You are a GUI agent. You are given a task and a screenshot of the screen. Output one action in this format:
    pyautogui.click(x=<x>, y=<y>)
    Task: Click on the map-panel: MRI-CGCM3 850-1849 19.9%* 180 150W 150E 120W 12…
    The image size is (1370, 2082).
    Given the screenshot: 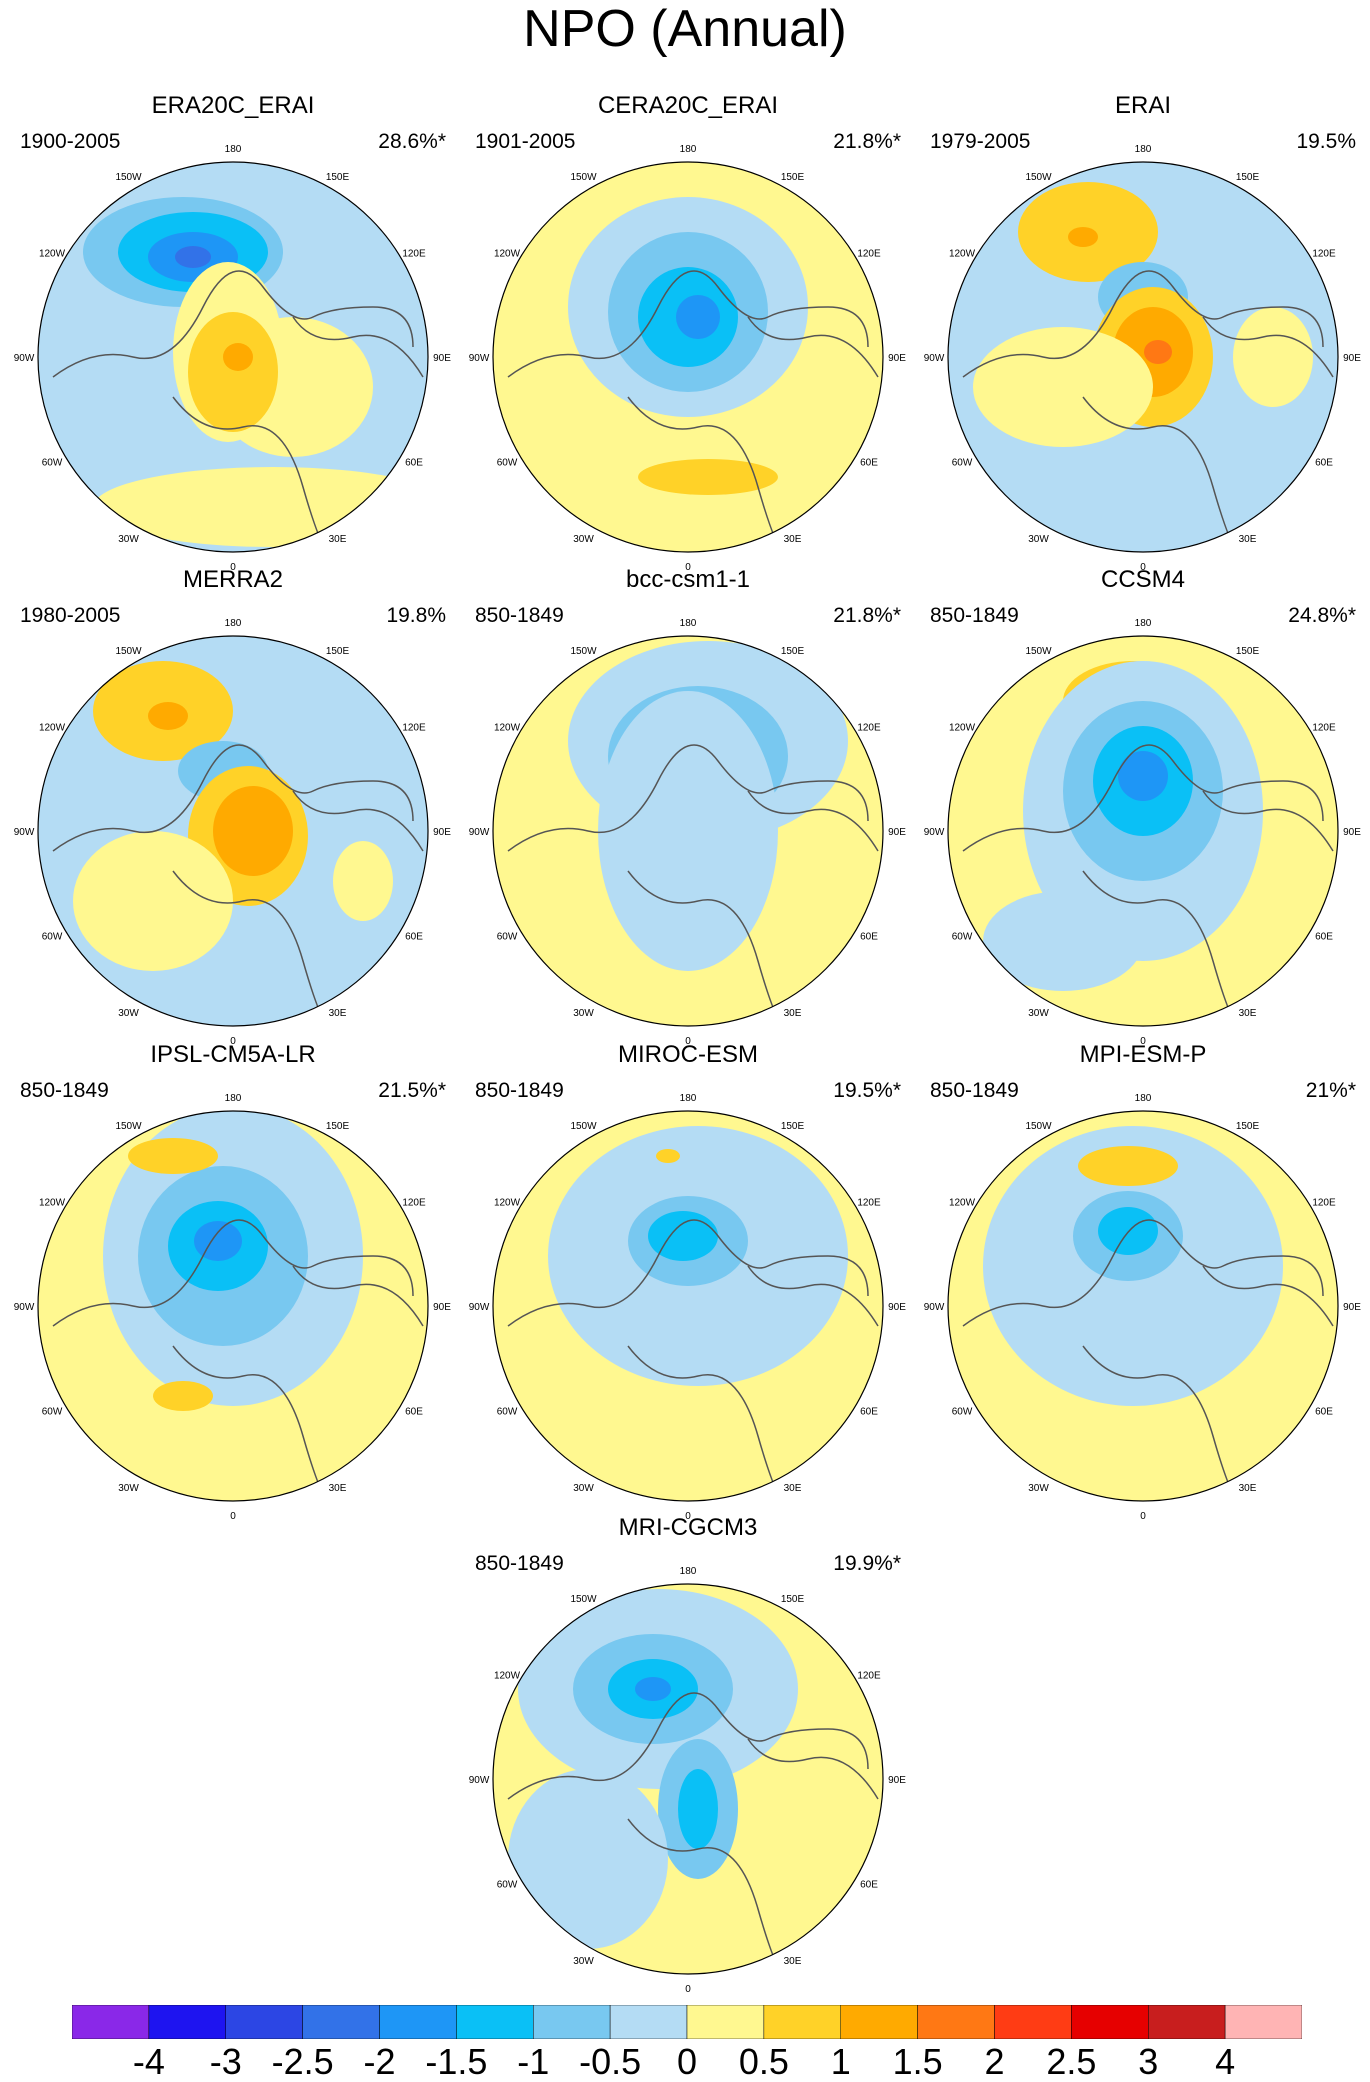 What is the action you would take?
    pyautogui.click(x=688, y=1754)
    